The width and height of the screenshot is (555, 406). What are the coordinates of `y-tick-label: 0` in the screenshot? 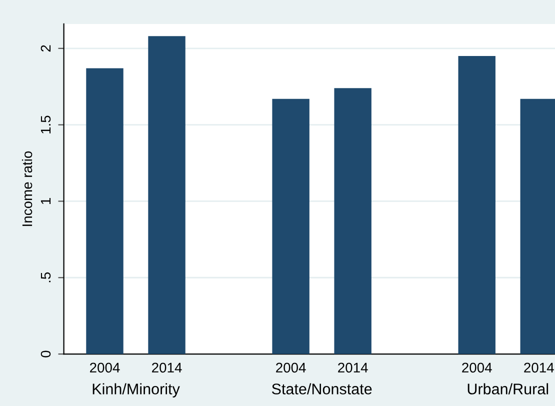 It's located at (45, 354).